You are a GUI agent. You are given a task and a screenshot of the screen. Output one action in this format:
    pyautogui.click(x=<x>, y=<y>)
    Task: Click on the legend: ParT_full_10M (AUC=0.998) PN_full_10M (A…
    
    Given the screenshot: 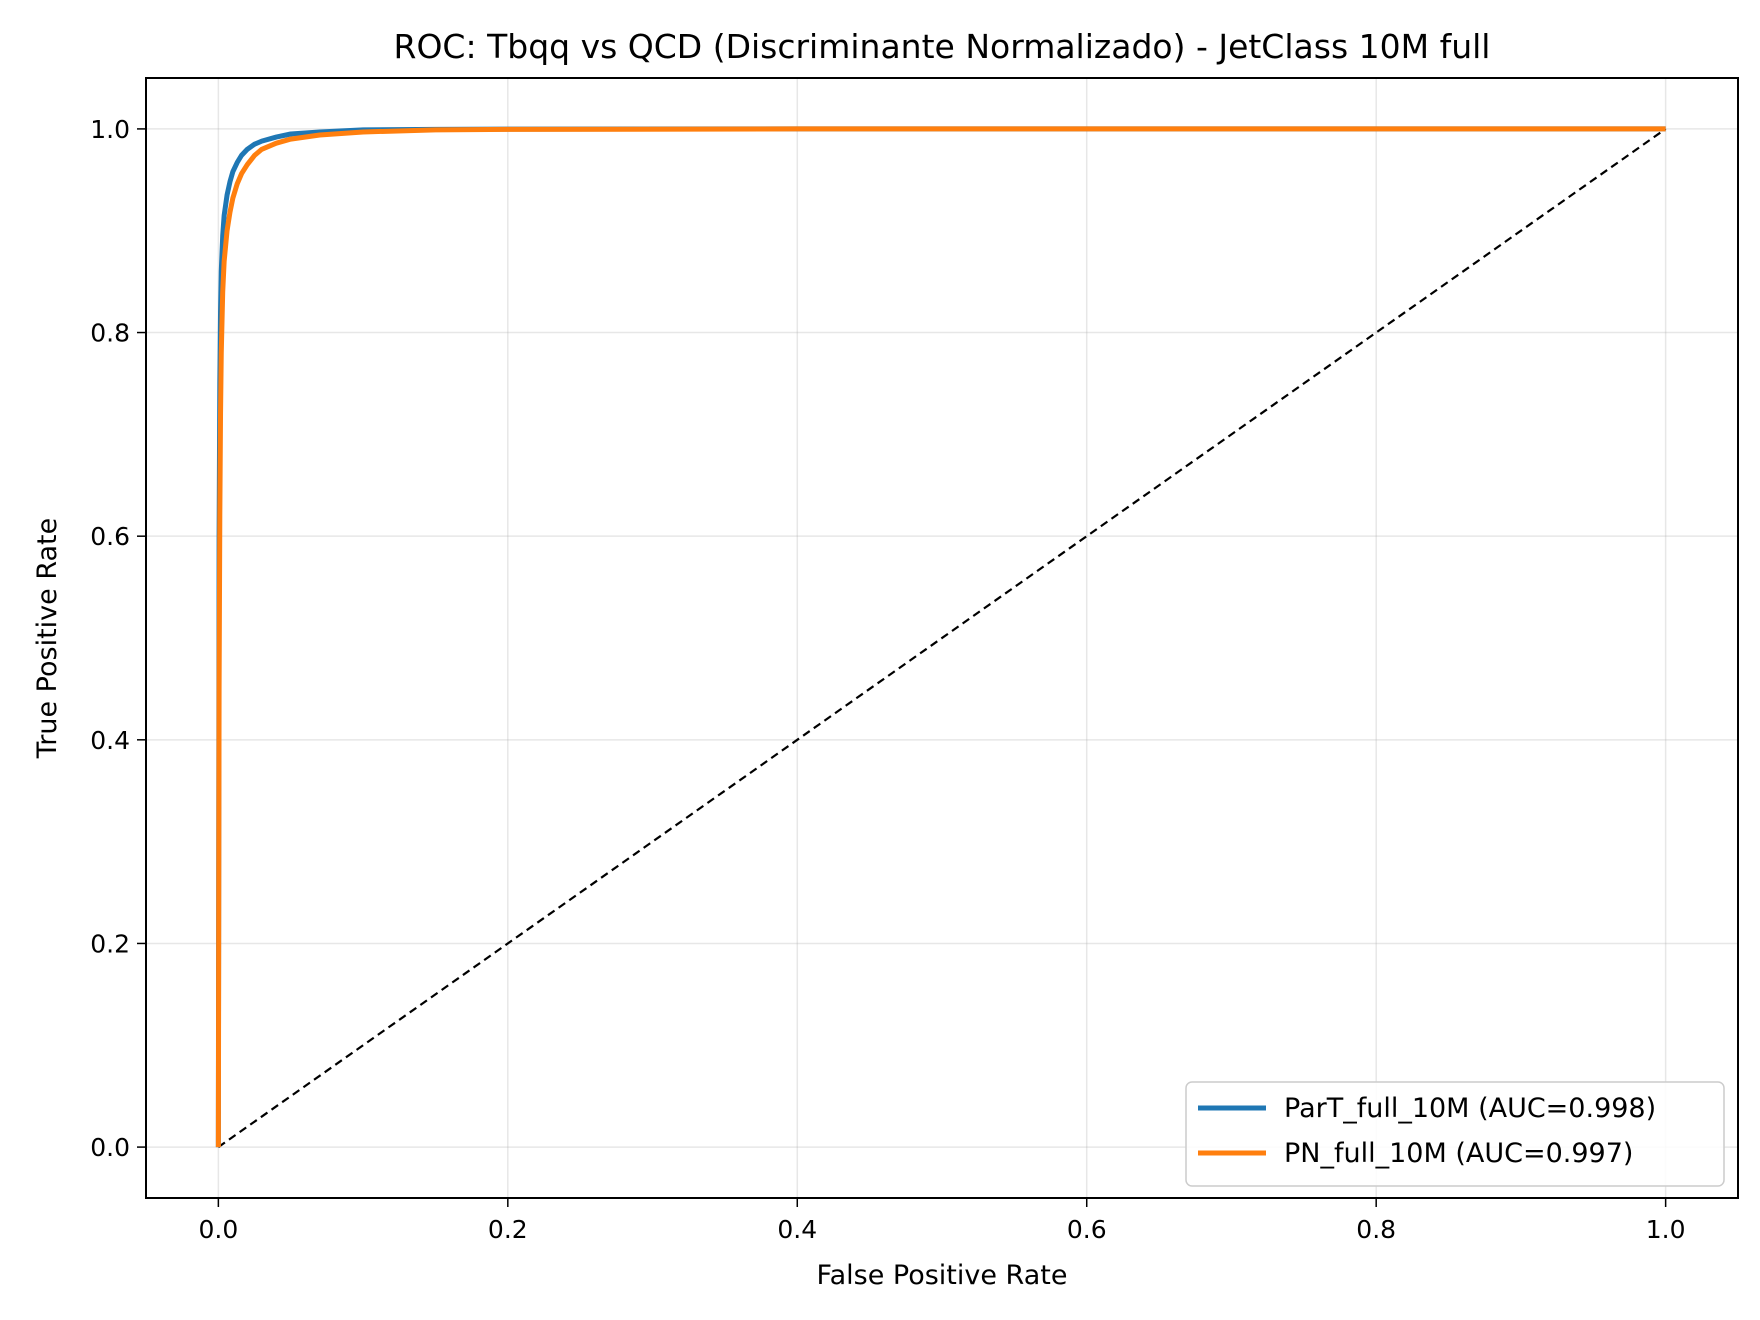 What is the action you would take?
    pyautogui.click(x=1455, y=1134)
    